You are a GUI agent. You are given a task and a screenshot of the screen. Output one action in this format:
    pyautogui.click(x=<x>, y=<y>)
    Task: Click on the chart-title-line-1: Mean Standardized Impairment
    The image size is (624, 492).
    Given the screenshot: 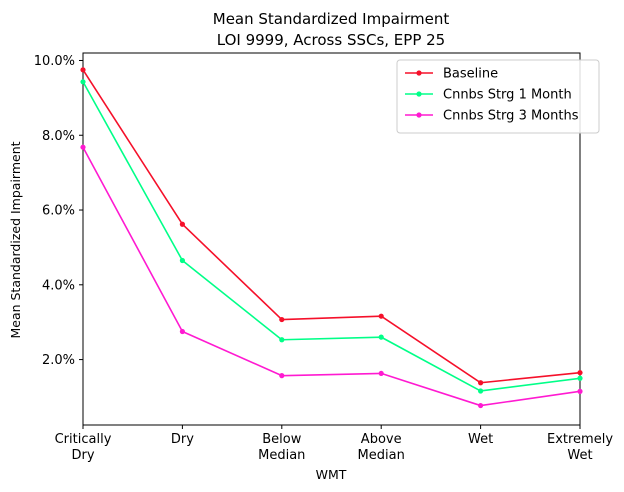 What is the action you would take?
    pyautogui.click(x=331, y=19)
    